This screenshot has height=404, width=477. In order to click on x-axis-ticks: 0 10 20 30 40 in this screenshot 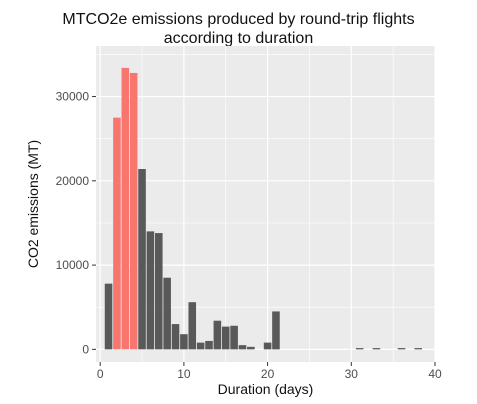, I will do `click(269, 371)`.